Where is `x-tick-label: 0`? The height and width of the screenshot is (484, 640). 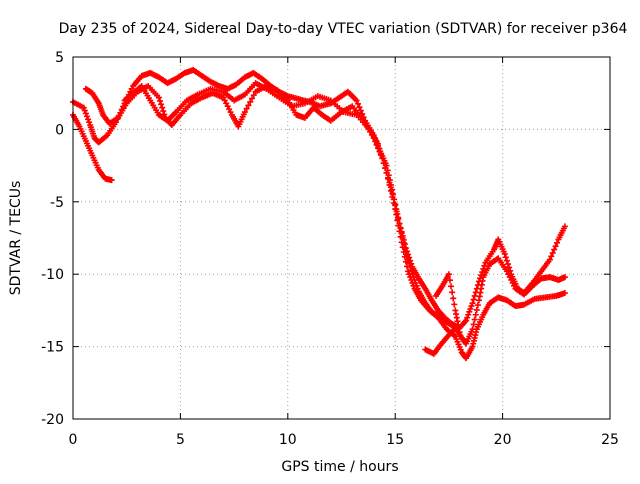
x-tick-label: 0 is located at coordinates (73, 440).